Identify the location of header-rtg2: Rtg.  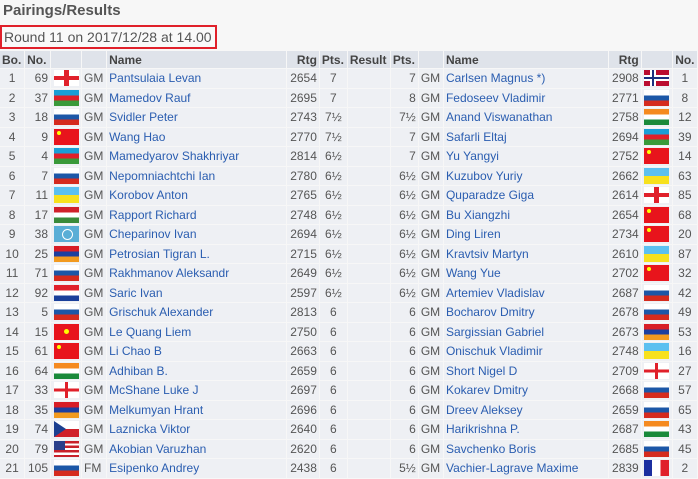
(624, 59).